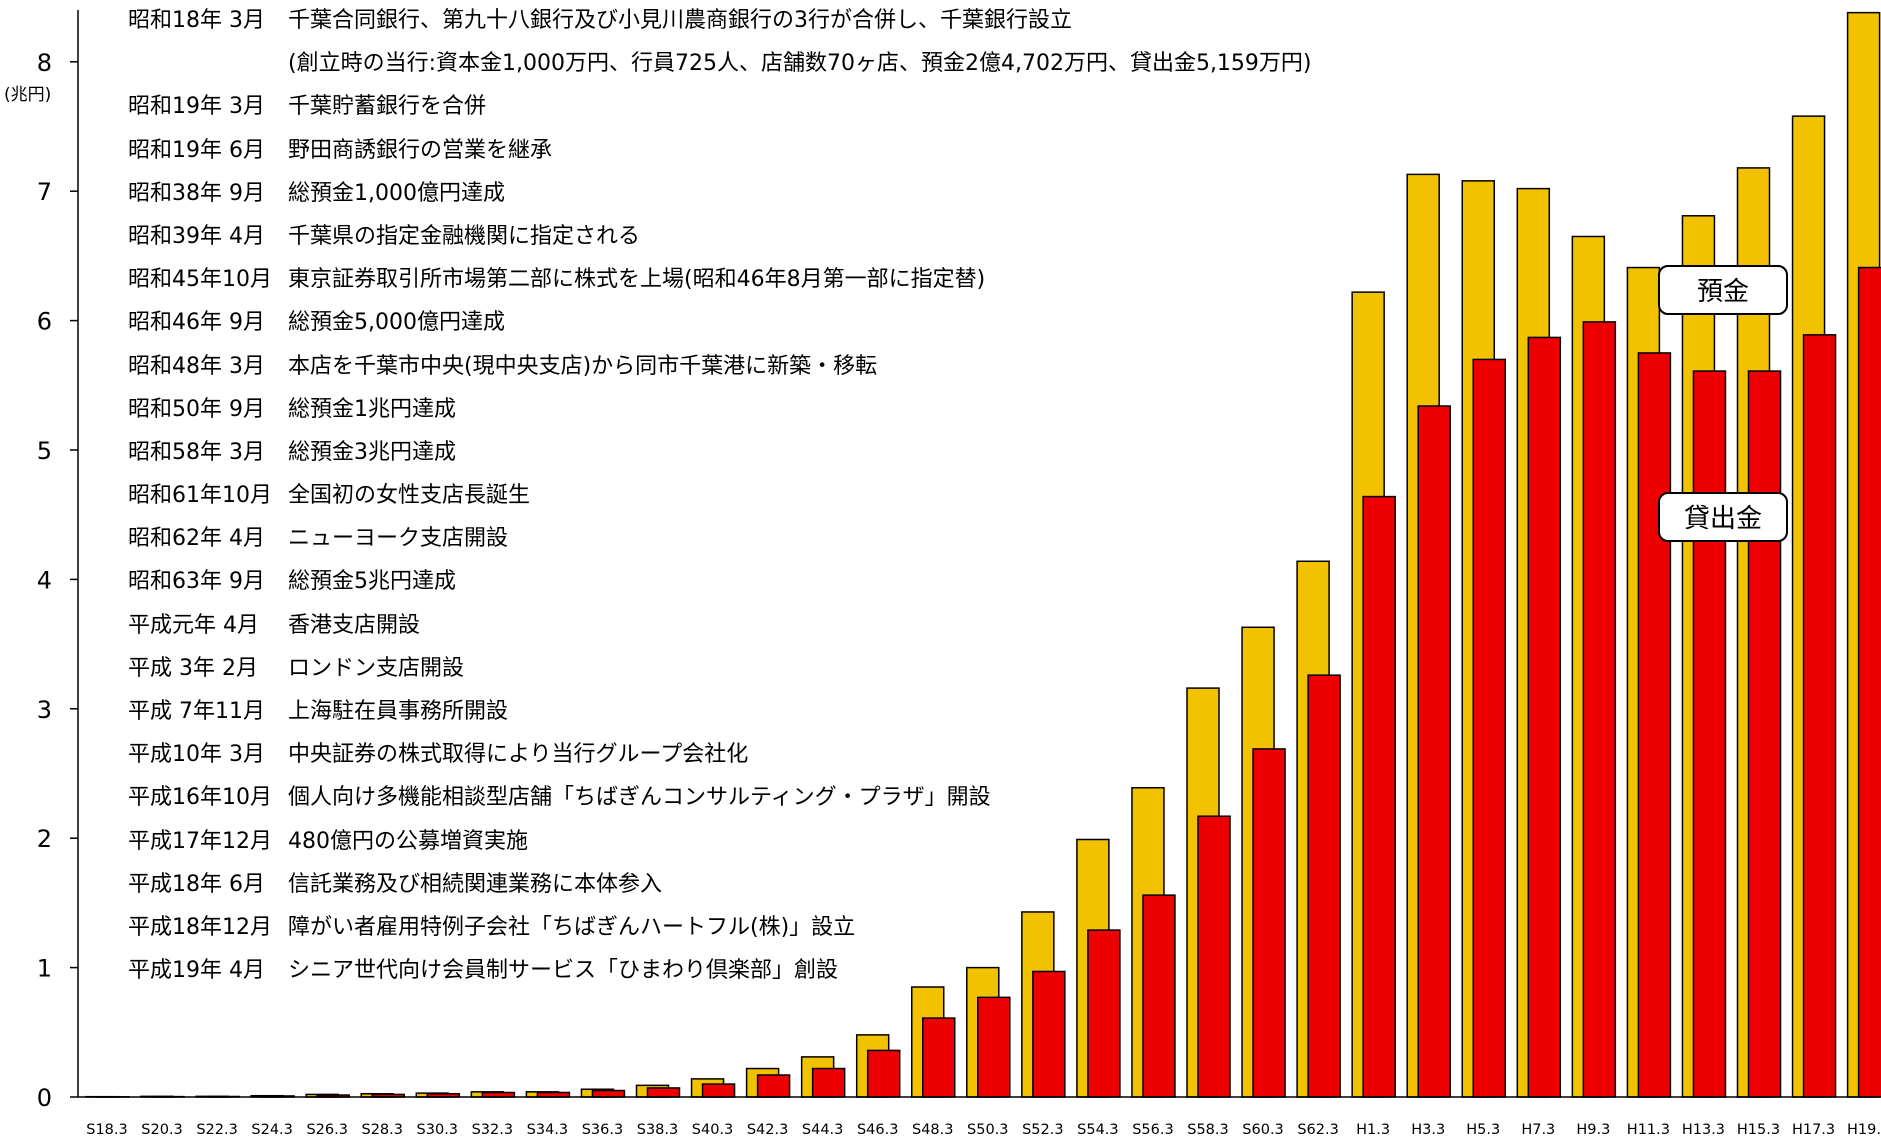  Describe the element at coordinates (398, 539) in the screenshot. I see `event-text: ニューヨーク支店開設` at that location.